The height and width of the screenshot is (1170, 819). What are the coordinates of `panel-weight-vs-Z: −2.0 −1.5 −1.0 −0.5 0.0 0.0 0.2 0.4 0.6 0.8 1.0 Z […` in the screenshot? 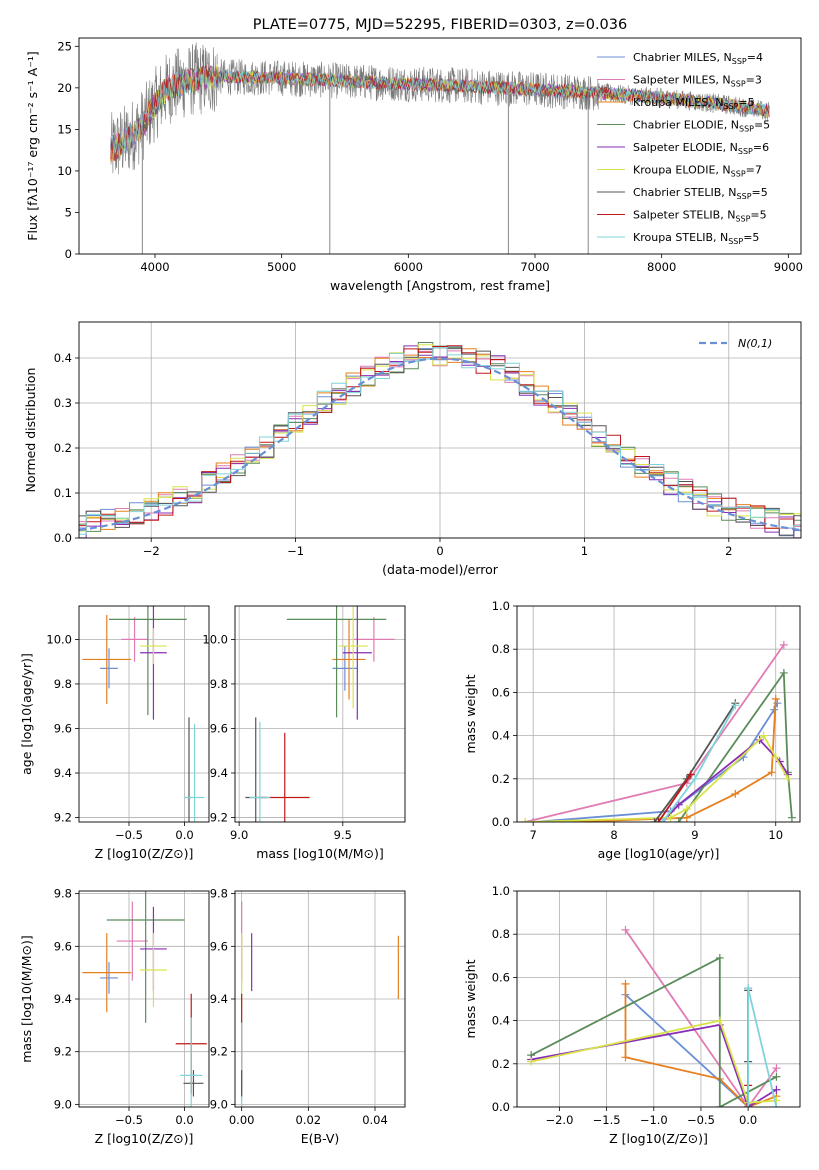 It's located at (632, 1015).